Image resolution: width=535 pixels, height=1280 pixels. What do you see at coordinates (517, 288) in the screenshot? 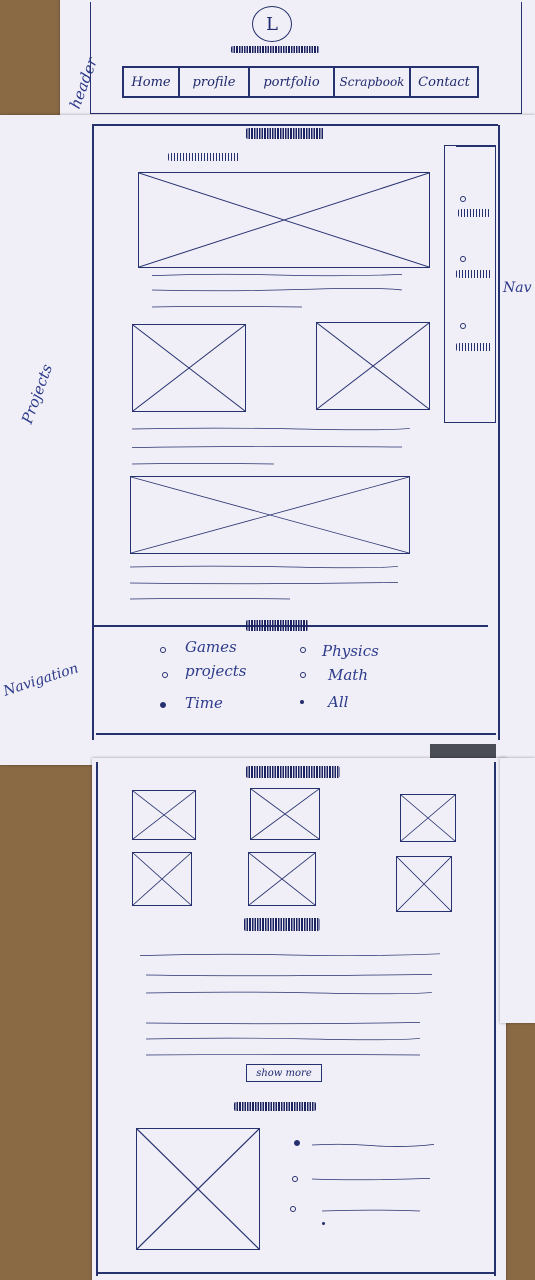
I see `nav-side-label: Nav` at bounding box center [517, 288].